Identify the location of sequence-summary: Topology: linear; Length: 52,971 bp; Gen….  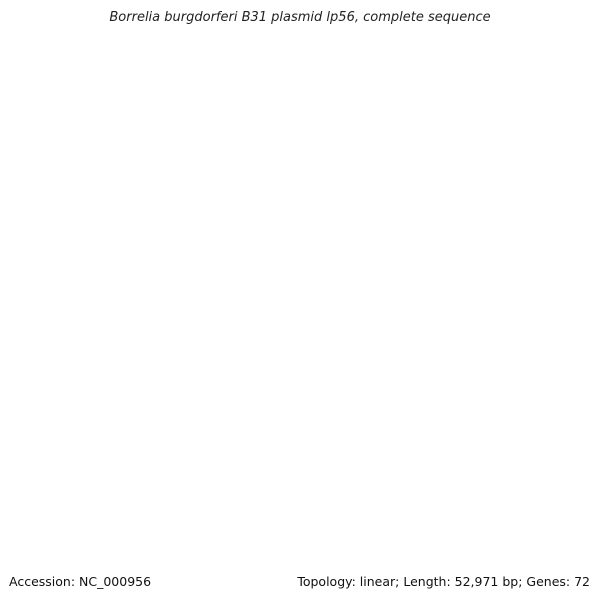
(443, 581).